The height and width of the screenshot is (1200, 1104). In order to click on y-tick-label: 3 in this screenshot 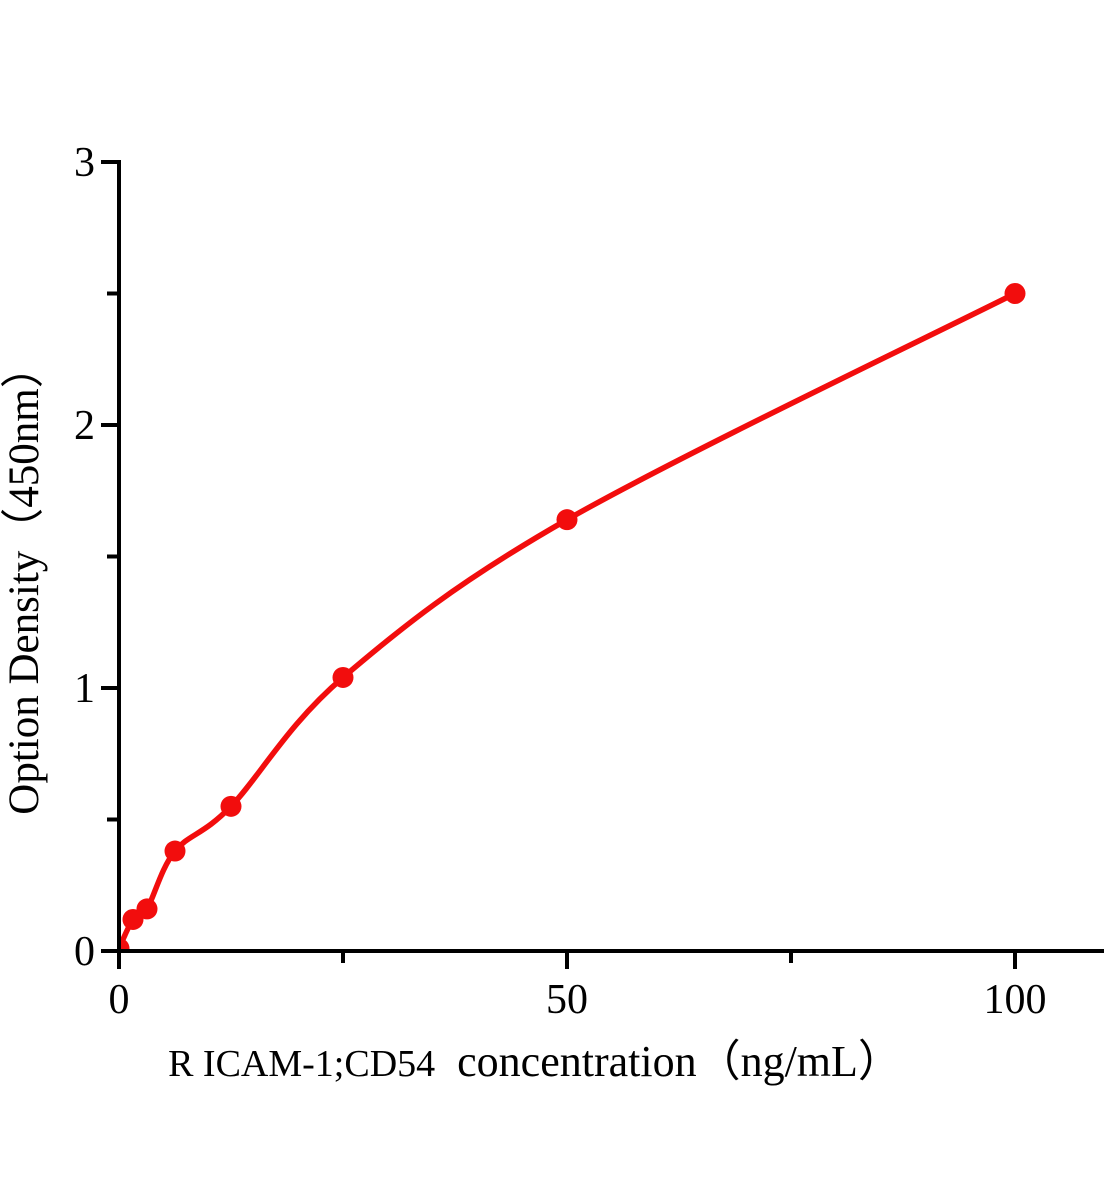, I will do `click(84, 163)`.